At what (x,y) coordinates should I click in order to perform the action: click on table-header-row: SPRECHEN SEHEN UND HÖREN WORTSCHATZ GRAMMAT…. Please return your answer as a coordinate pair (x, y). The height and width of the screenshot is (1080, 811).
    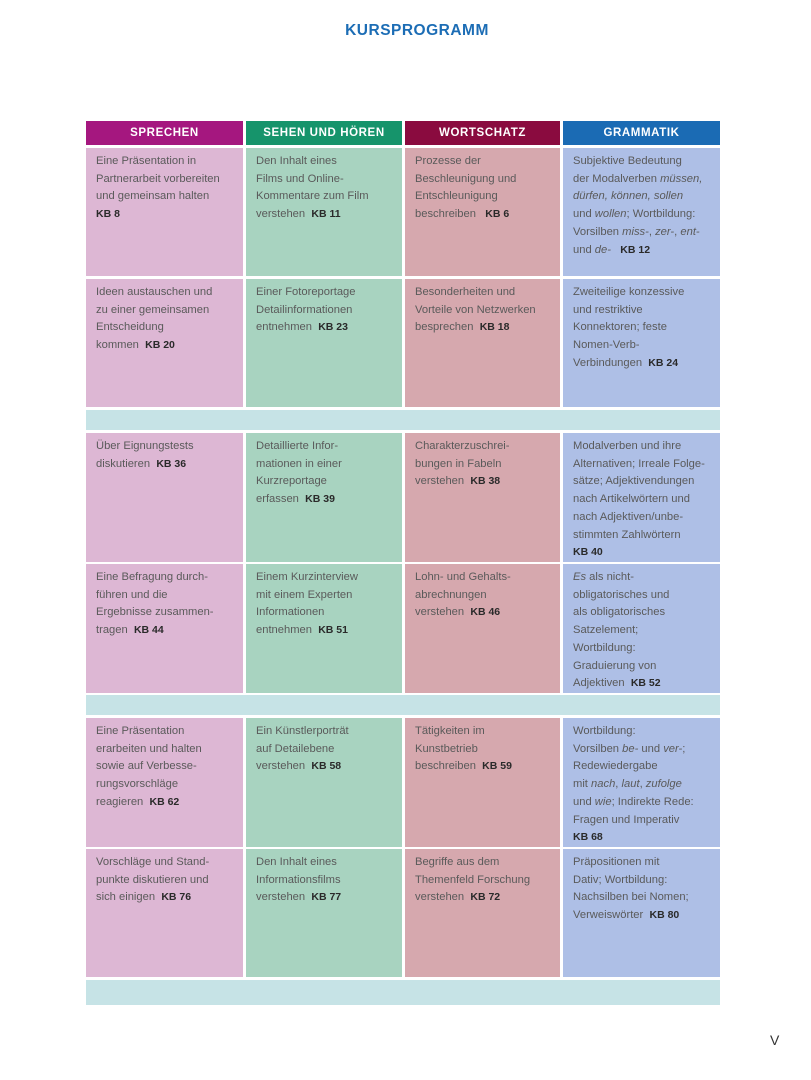
    Looking at the image, I should click on (403, 133).